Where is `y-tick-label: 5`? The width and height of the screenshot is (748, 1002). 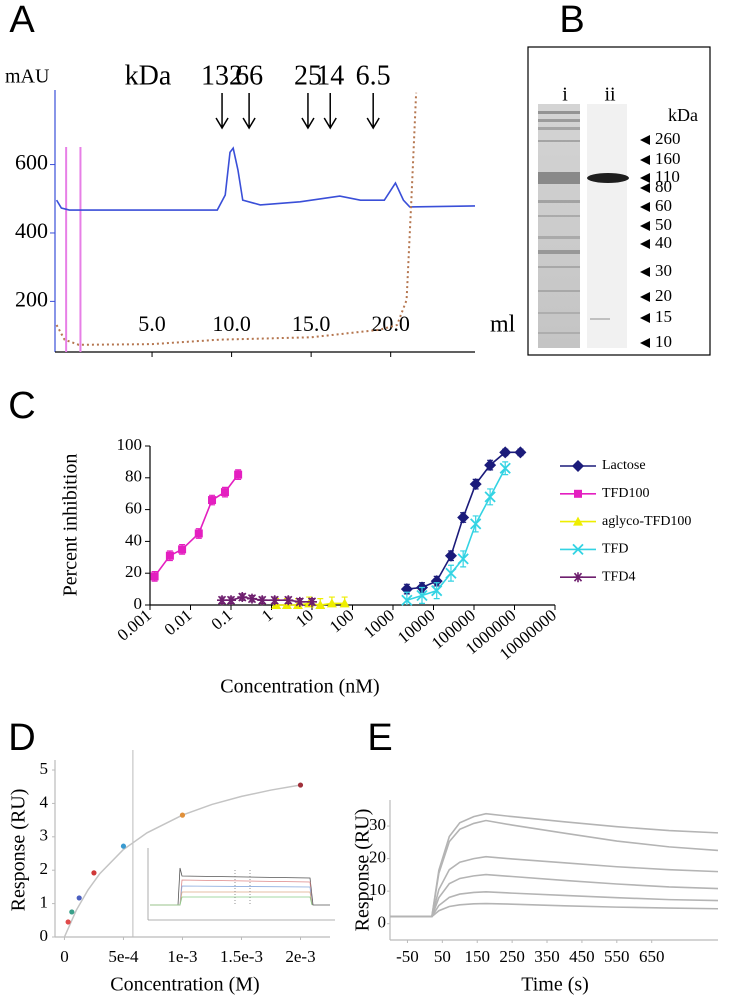 y-tick-label: 5 is located at coordinates (44, 768).